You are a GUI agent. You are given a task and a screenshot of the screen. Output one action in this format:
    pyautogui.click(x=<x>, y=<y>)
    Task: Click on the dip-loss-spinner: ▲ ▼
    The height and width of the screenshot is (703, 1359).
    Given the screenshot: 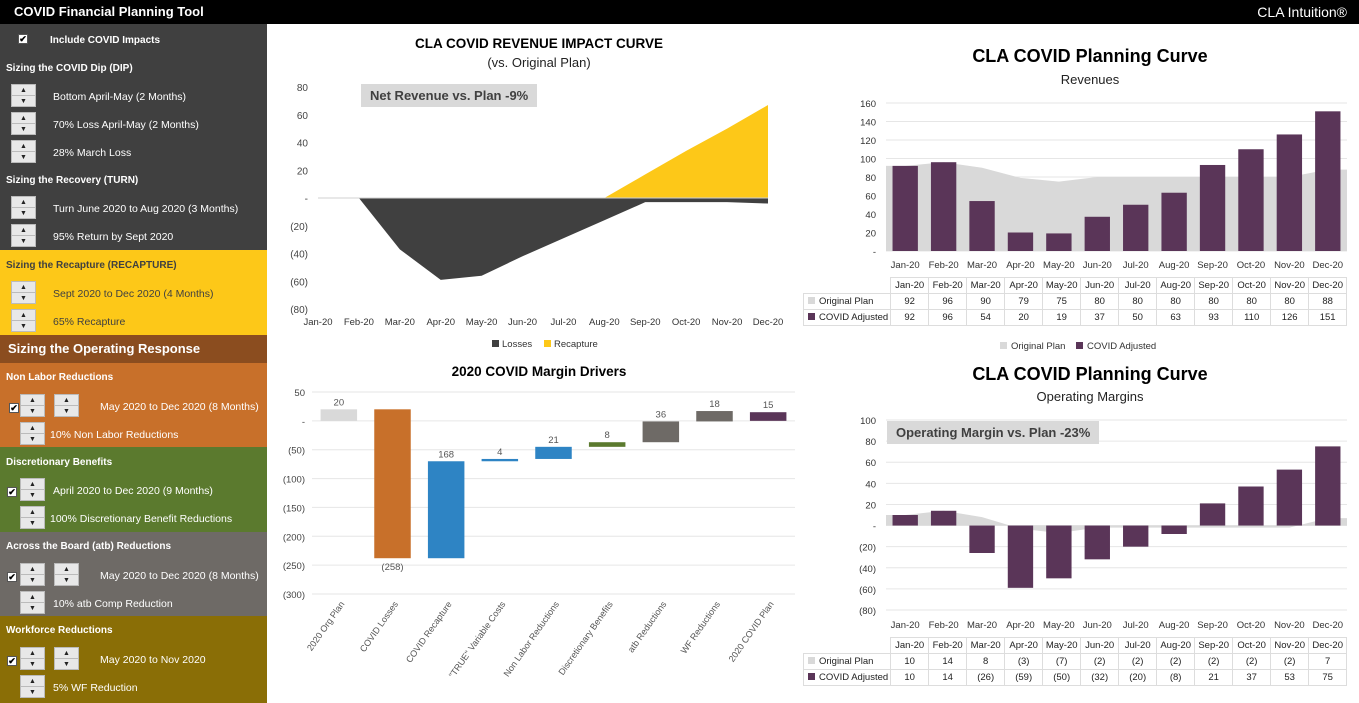 What is the action you would take?
    pyautogui.click(x=23, y=123)
    